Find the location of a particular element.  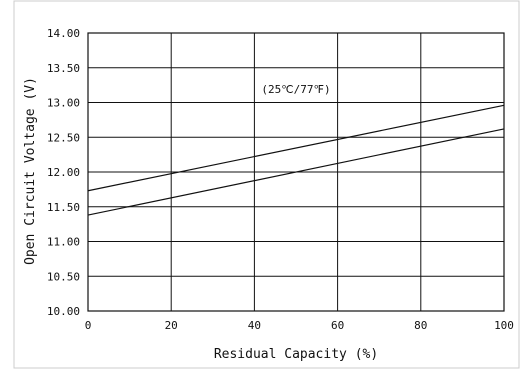

x-tick-label-0: 0 is located at coordinates (88, 325).